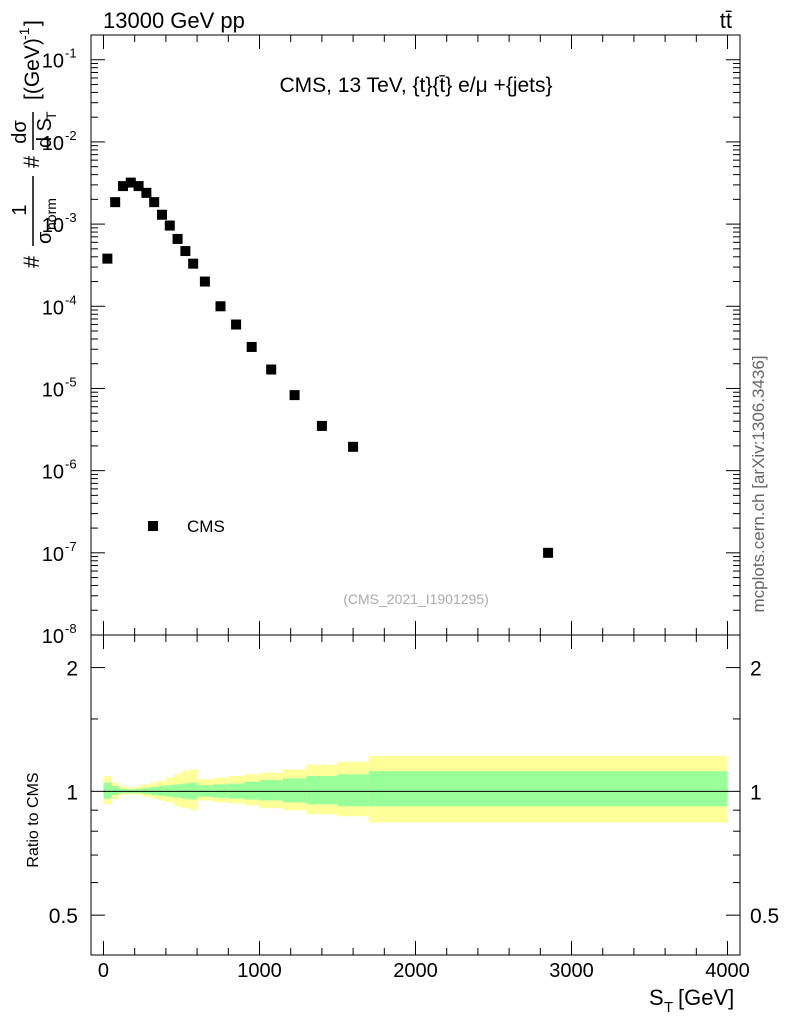 Image resolution: width=786 pixels, height=1024 pixels. What do you see at coordinates (71, 628) in the screenshot?
I see `main-y-tick-exponent: -8` at bounding box center [71, 628].